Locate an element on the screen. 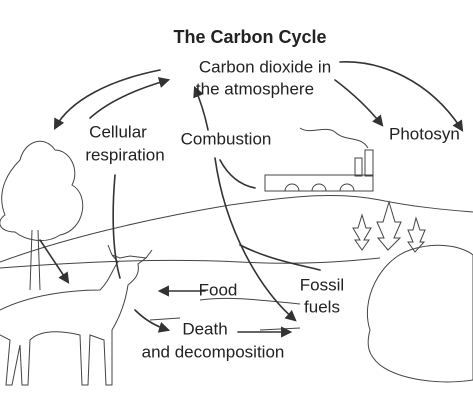 Image resolution: width=473 pixels, height=419 pixels. node-label: and decomposition is located at coordinates (213, 351).